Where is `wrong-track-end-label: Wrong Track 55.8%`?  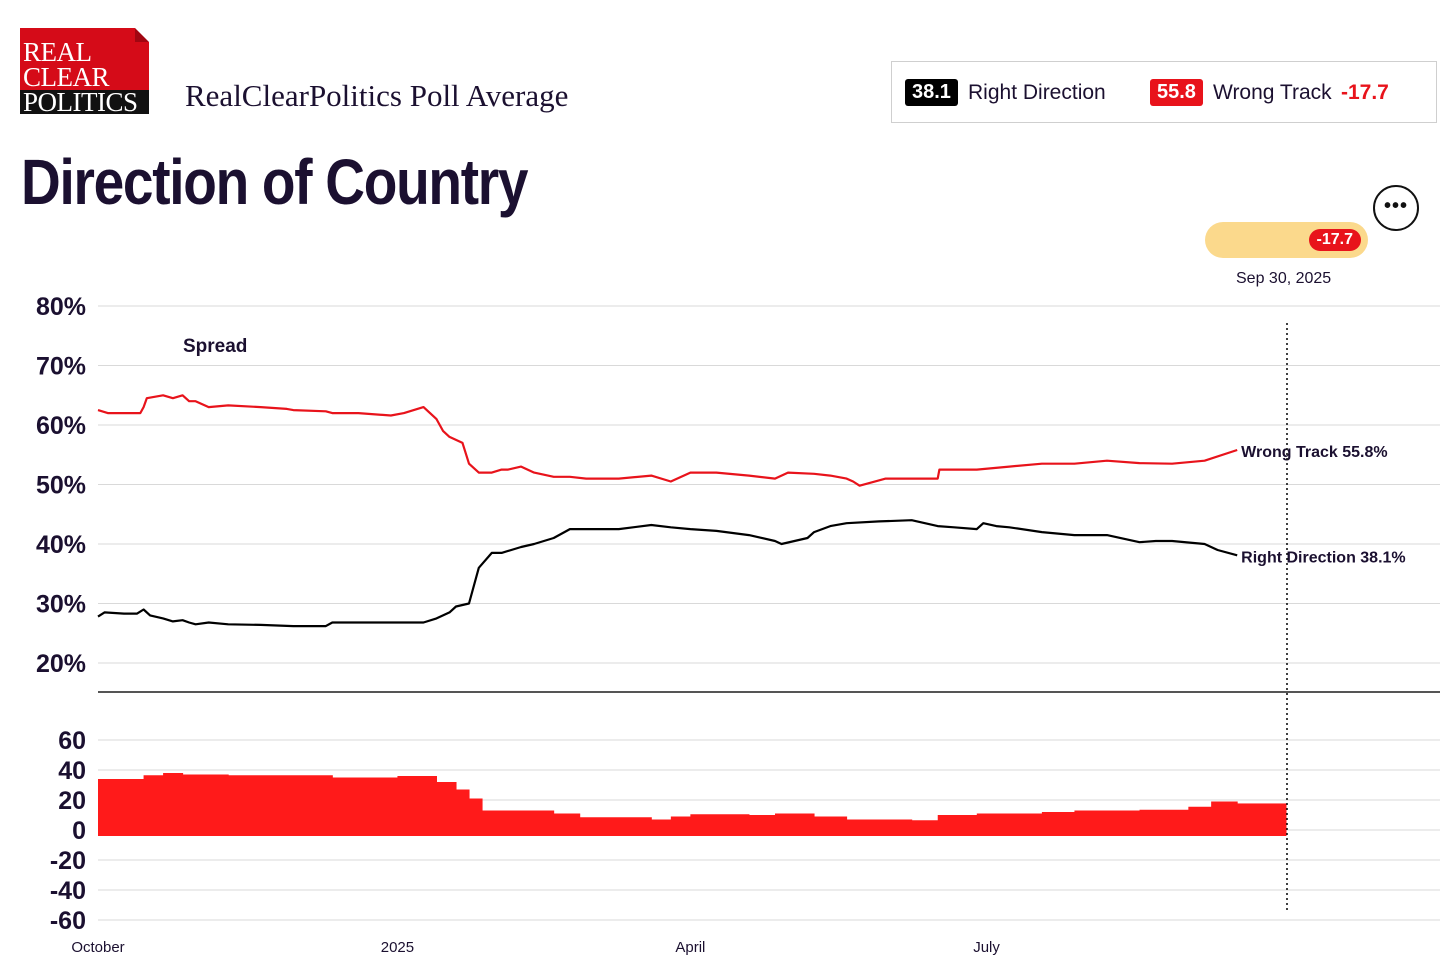
wrong-track-end-label: Wrong Track 55.8% is located at coordinates (1314, 452).